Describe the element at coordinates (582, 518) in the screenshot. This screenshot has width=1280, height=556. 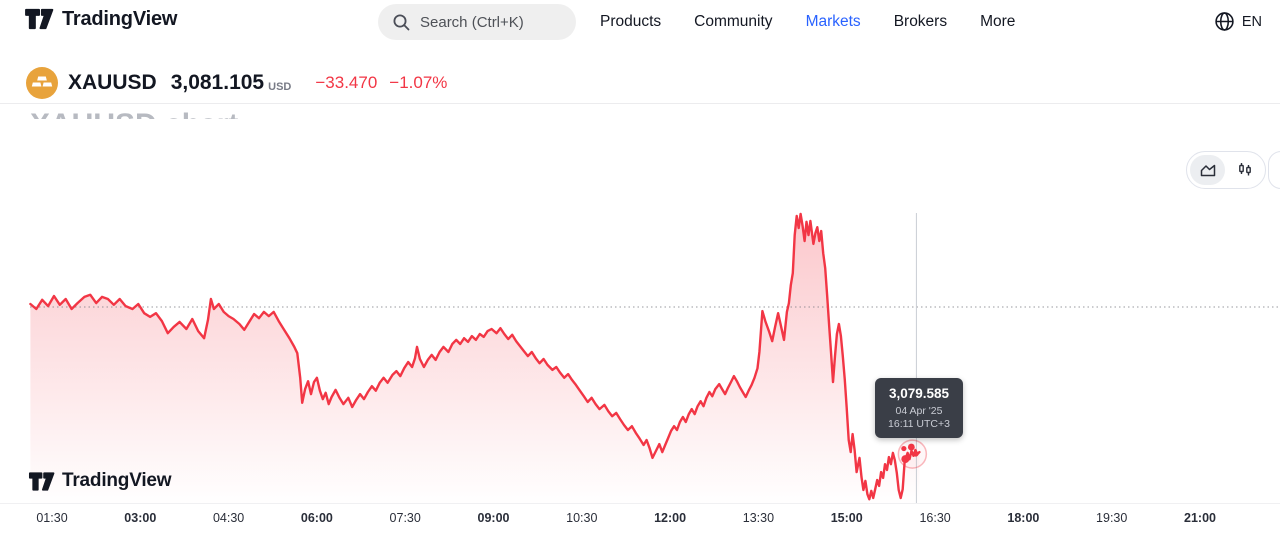
I see `time-tick-1030: 10:30` at that location.